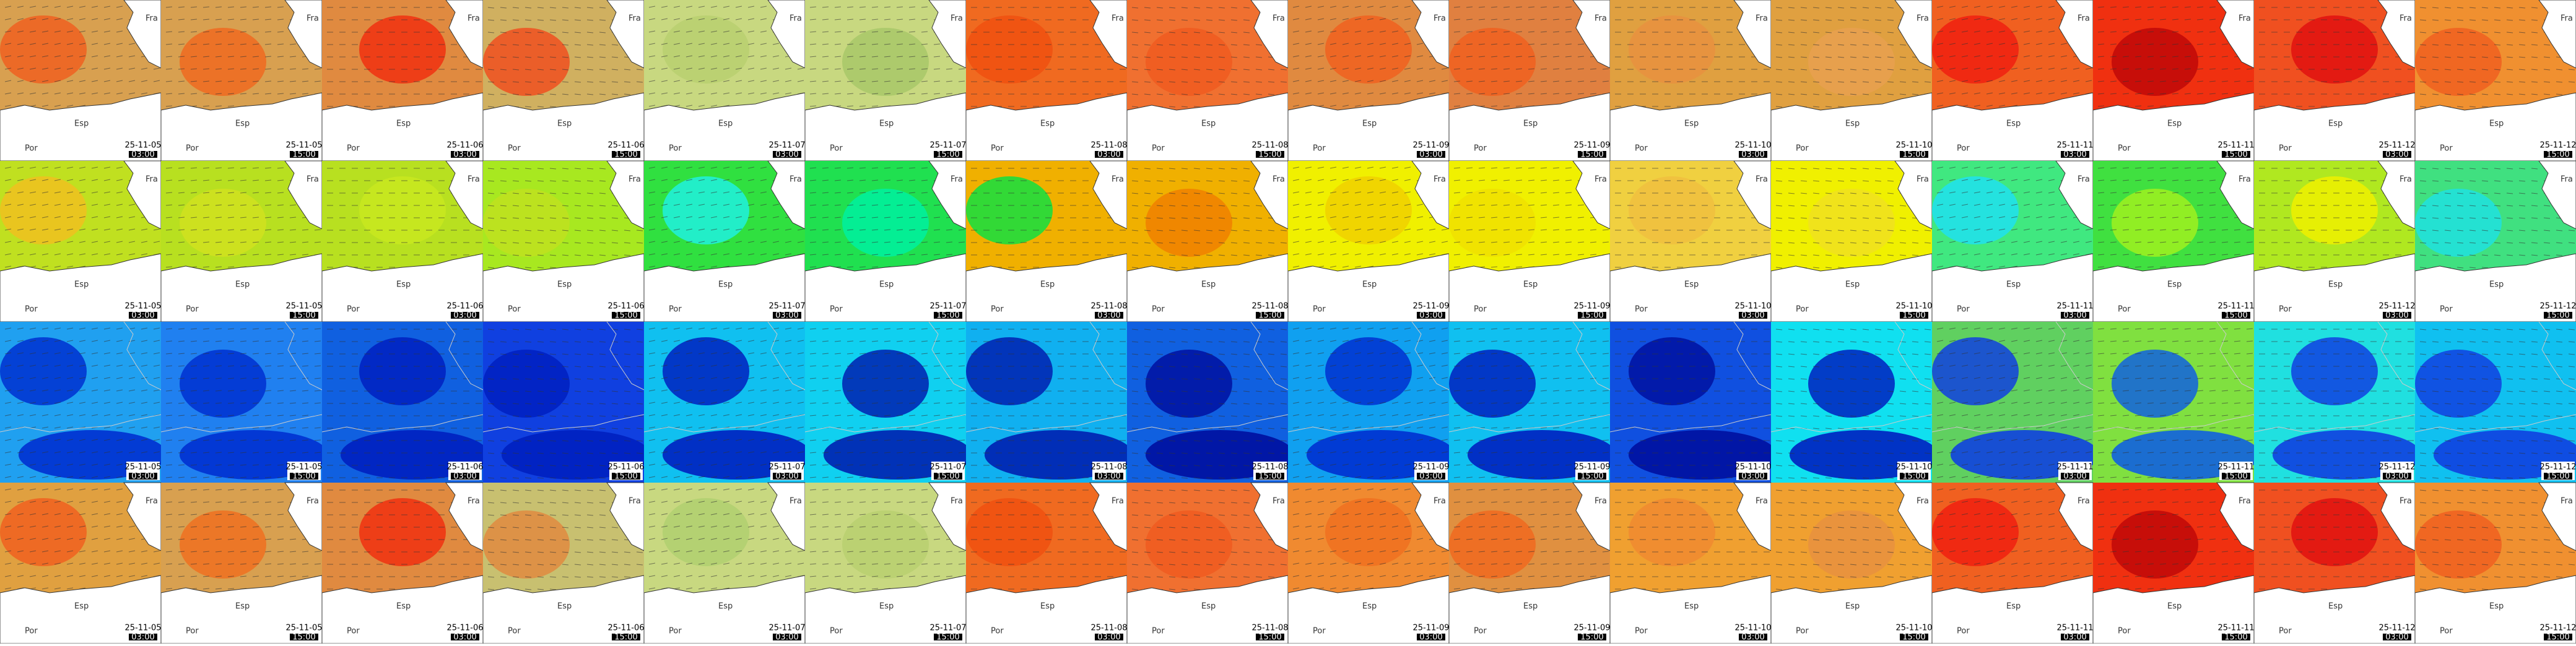 The image size is (2576, 646). Describe the element at coordinates (1591, 306) in the screenshot. I see `tile-date: 25-11-09` at that location.